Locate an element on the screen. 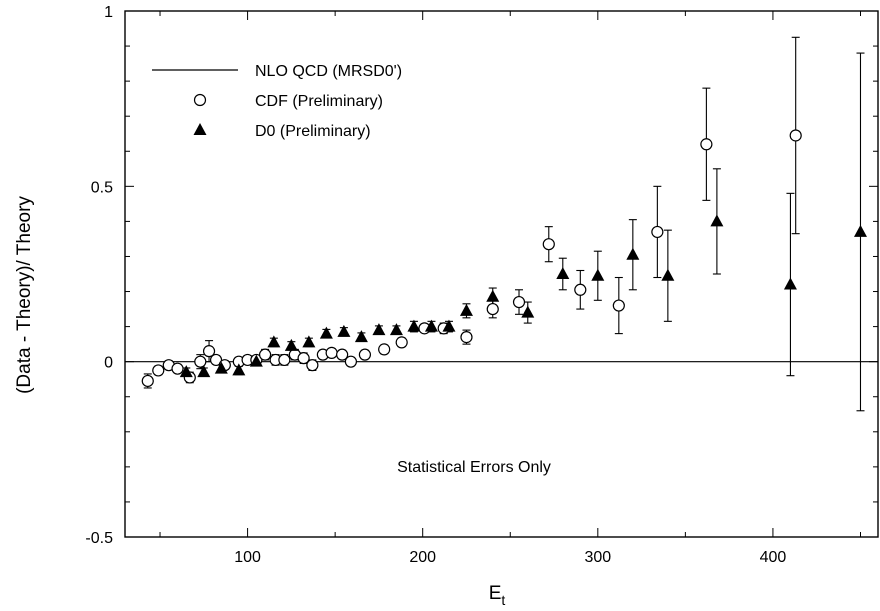 The height and width of the screenshot is (611, 880). y-tick-label: 0.5 is located at coordinates (102, 187).